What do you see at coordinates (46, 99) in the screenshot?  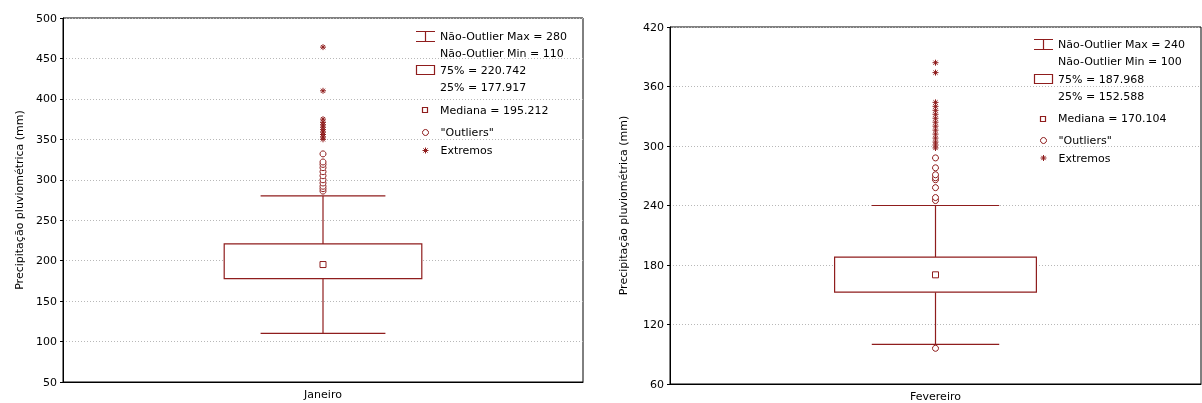 I see `y-tick-label: 400` at bounding box center [46, 99].